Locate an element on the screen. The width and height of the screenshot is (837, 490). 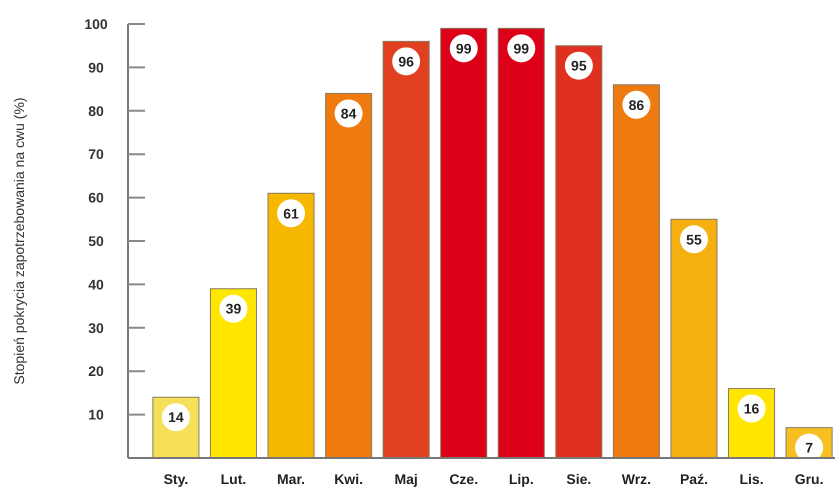
x-tick-label: Cze. is located at coordinates (463, 479).